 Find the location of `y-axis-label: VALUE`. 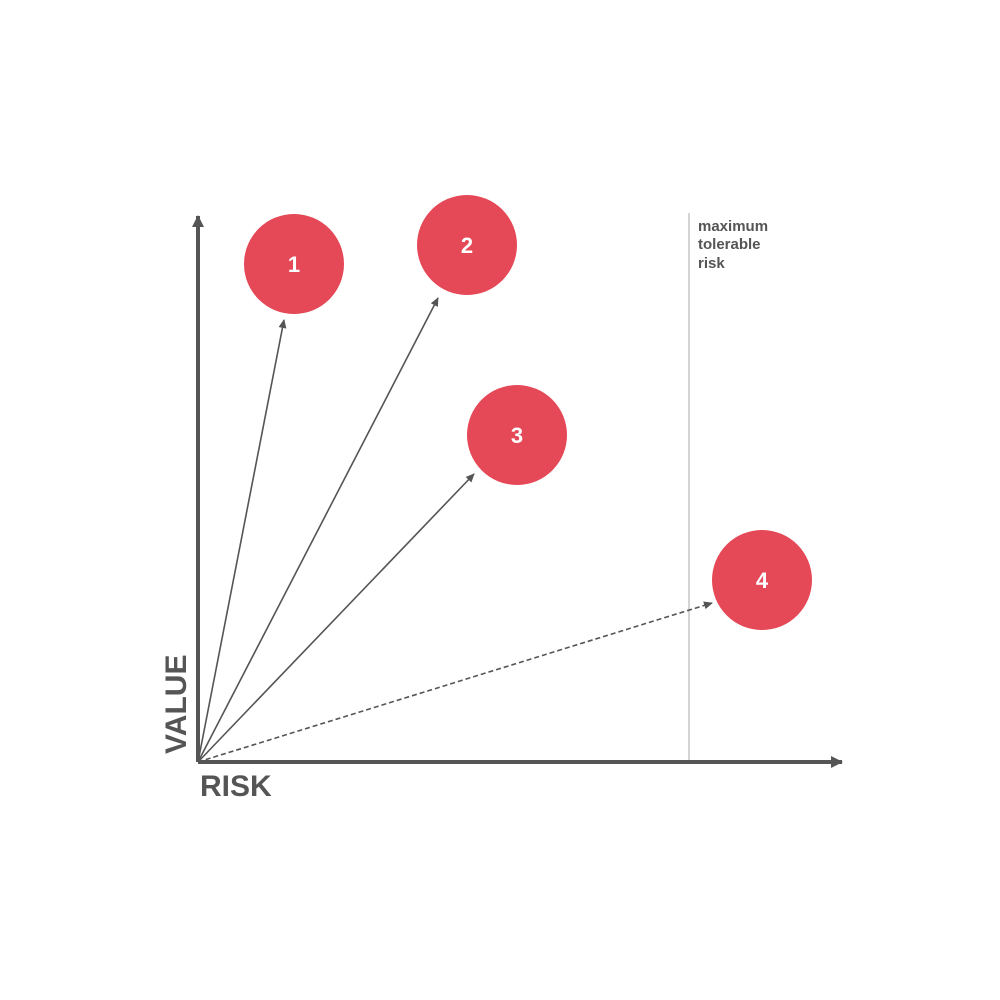

y-axis-label: VALUE is located at coordinates (176, 704).